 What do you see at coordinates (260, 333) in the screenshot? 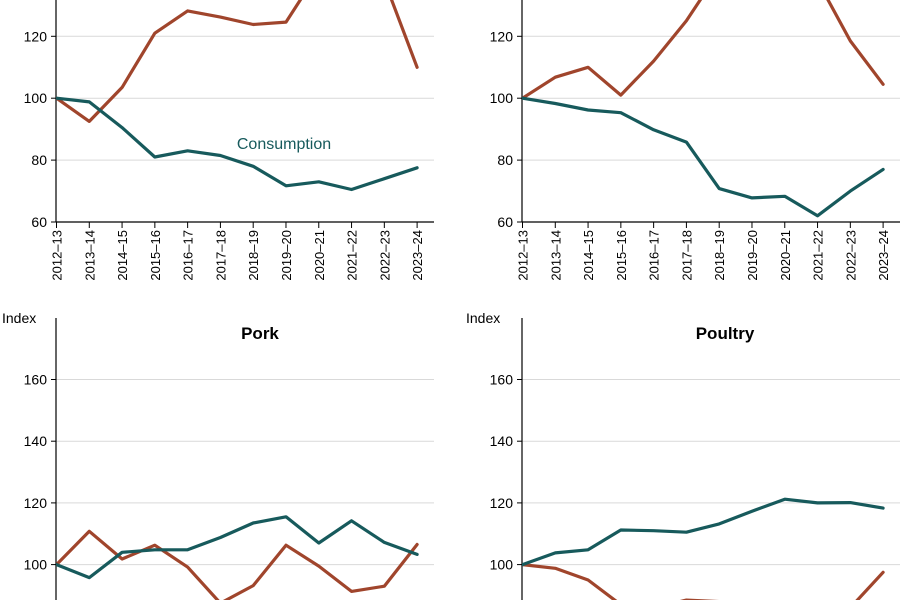
I see `panel-title: Pork` at bounding box center [260, 333].